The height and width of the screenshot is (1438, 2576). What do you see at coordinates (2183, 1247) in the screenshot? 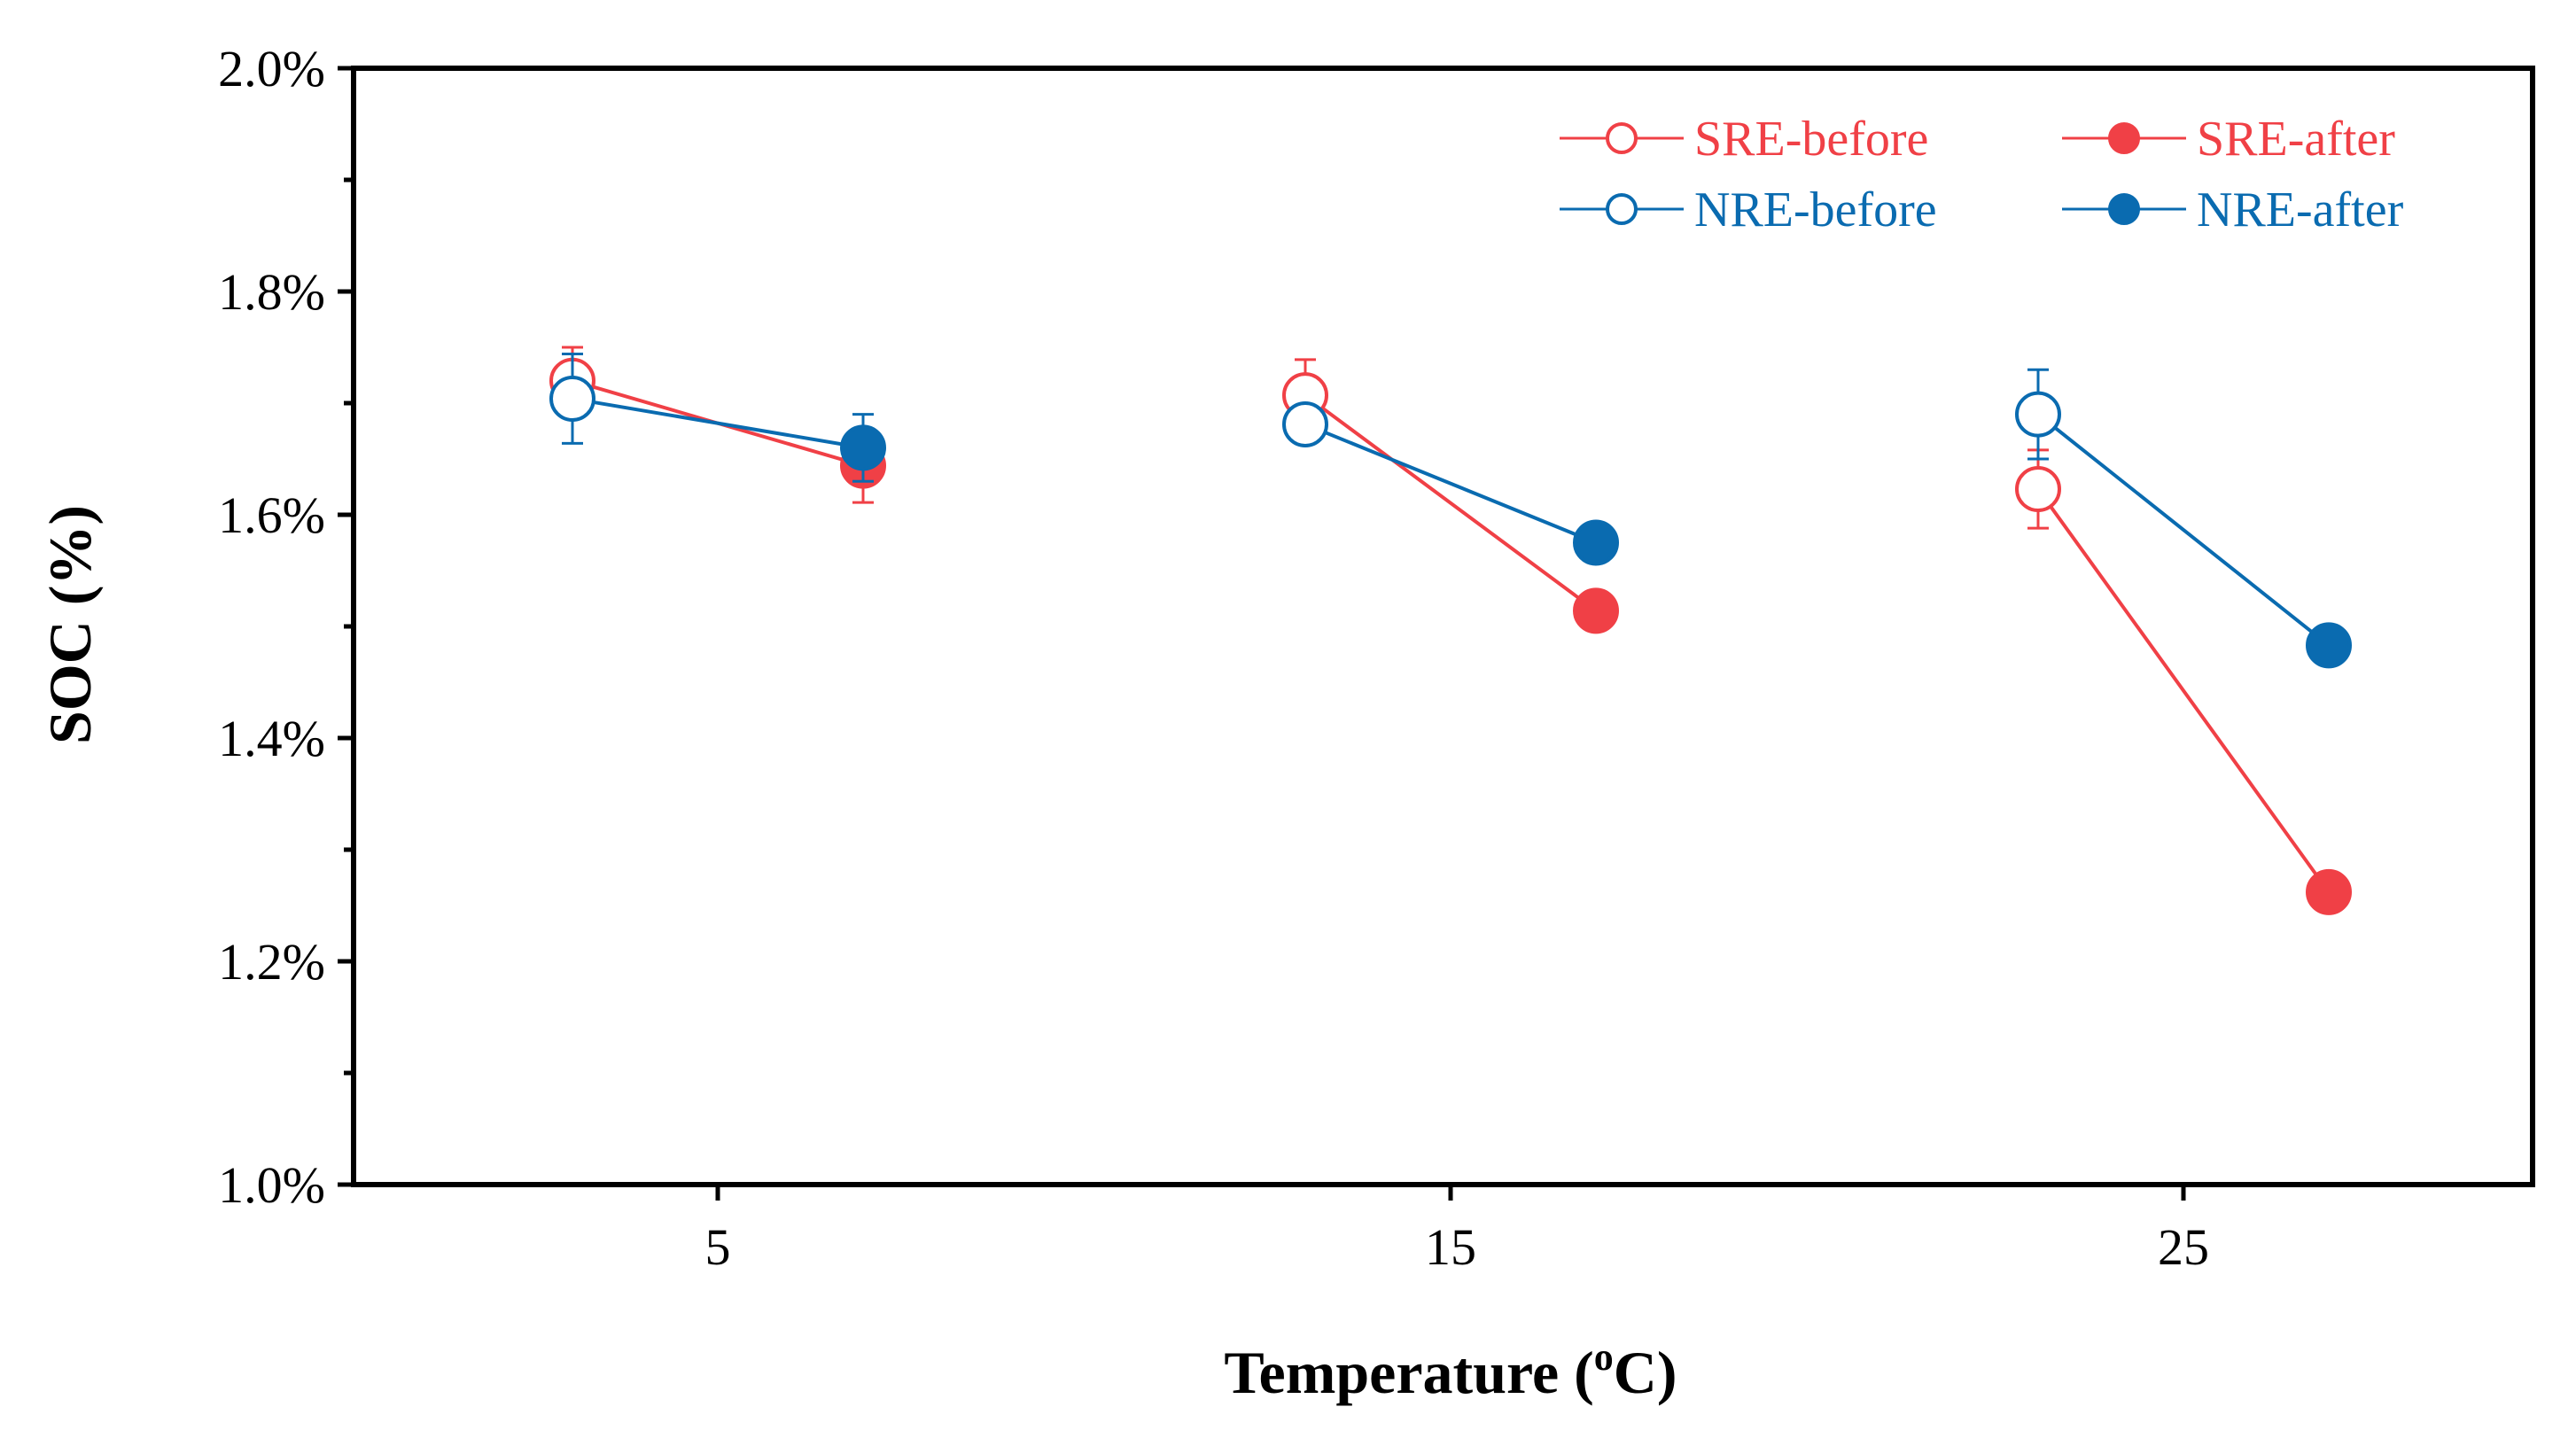
I see `x-tick-label: 25` at bounding box center [2183, 1247].